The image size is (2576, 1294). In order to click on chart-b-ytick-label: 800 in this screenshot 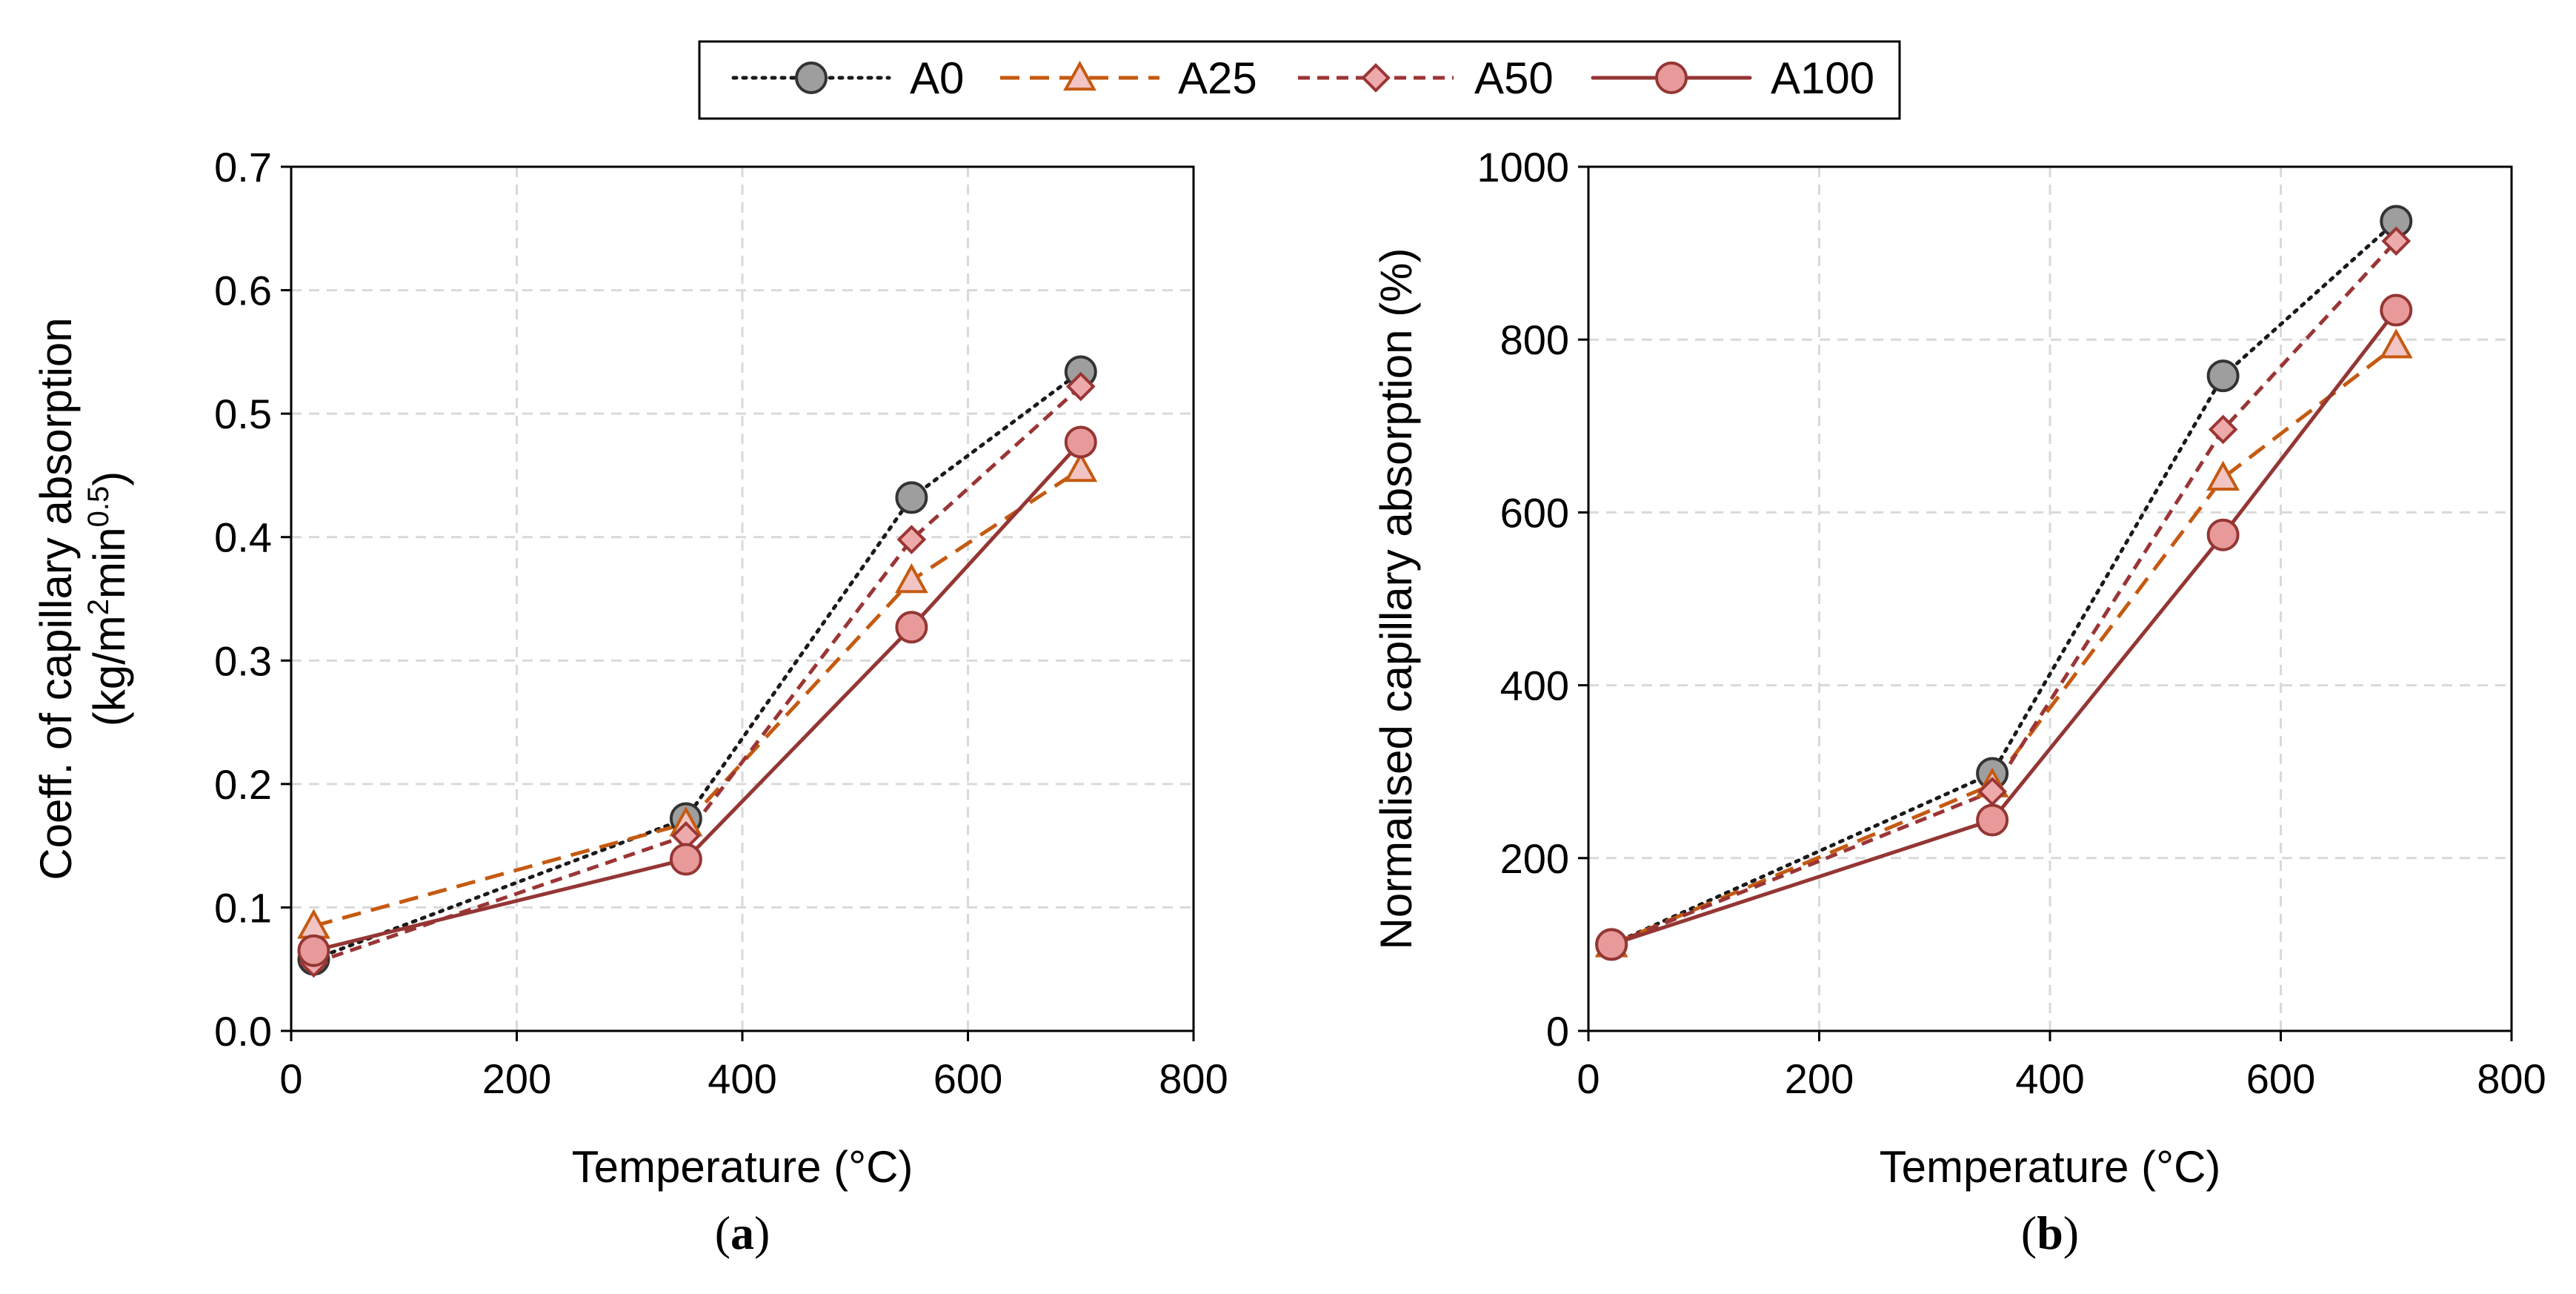, I will do `click(1534, 339)`.